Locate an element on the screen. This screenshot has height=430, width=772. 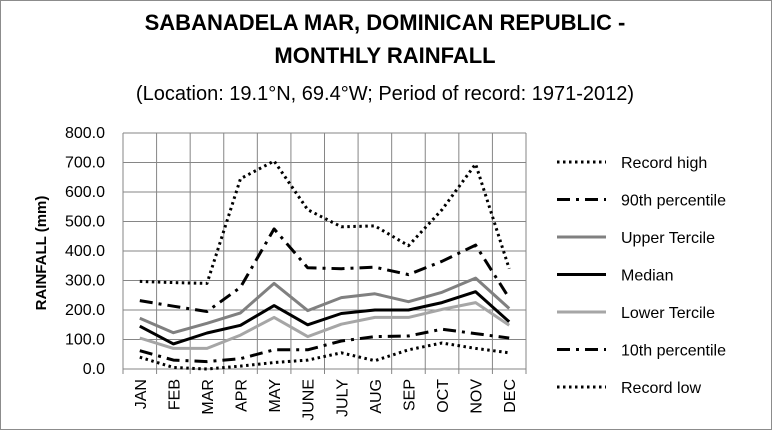
x-tick-label: MAY is located at coordinates (275, 396).